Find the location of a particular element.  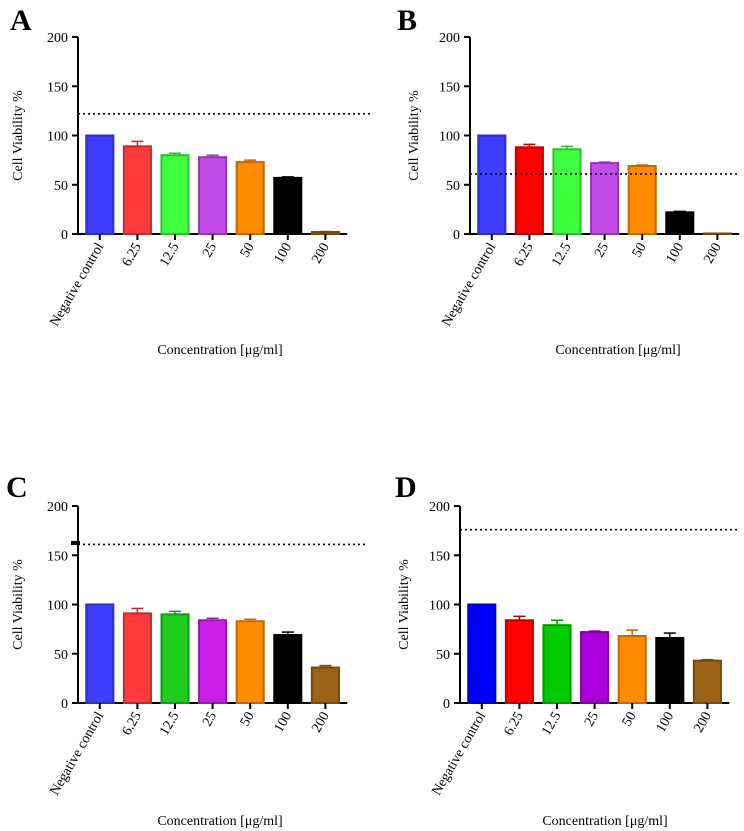

panel-letter: C is located at coordinates (17, 487).